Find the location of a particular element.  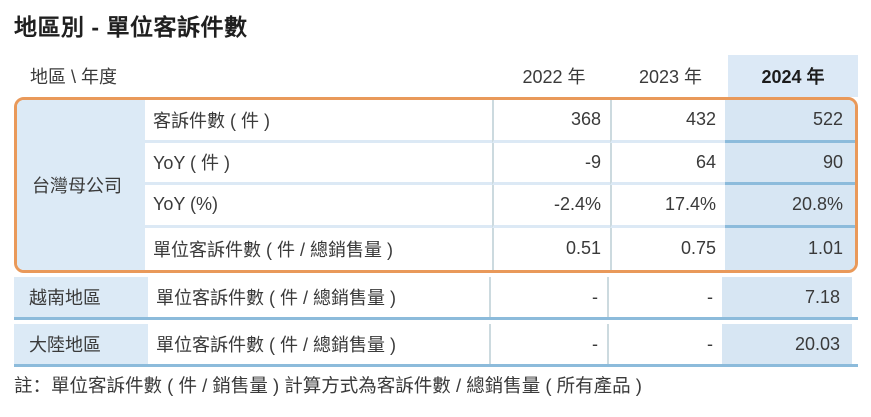

year-header-2024: 2024 年 is located at coordinates (793, 76).